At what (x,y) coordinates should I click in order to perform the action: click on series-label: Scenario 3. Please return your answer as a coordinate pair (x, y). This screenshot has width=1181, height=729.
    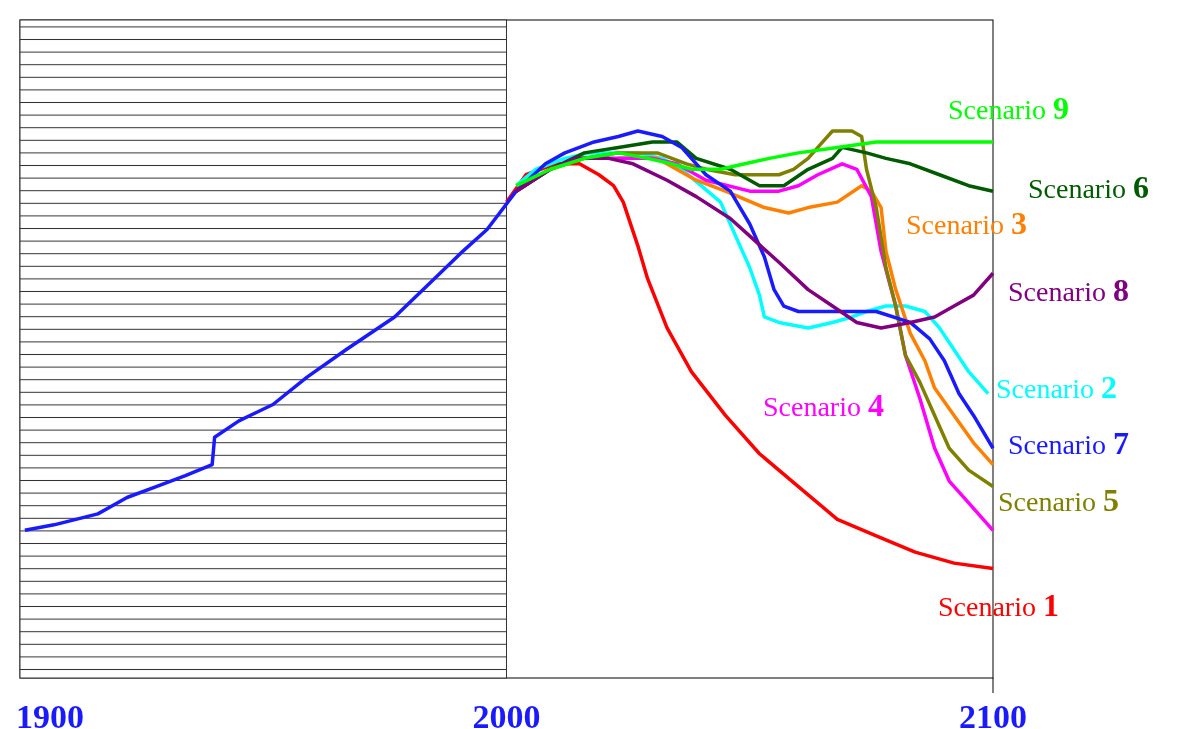
    Looking at the image, I should click on (966, 223).